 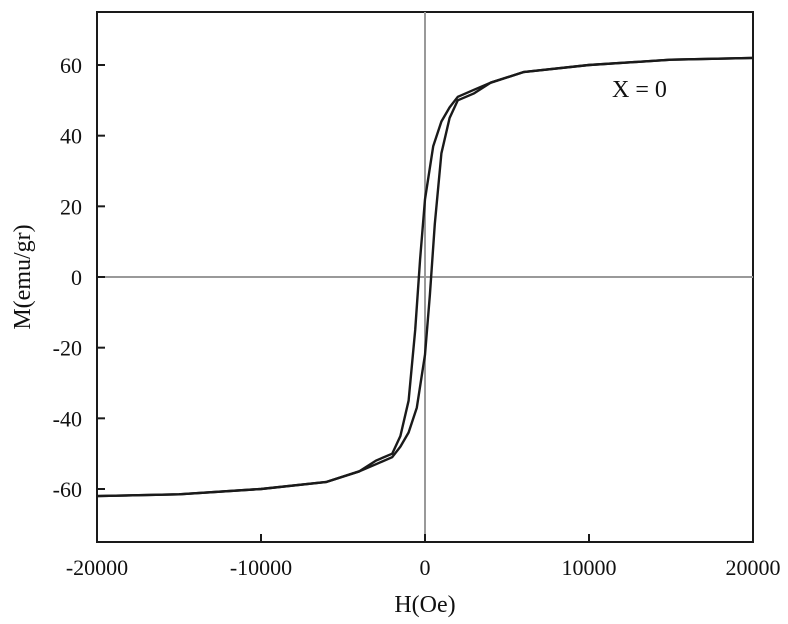 I want to click on y-tick-label: 0, so click(x=76, y=277).